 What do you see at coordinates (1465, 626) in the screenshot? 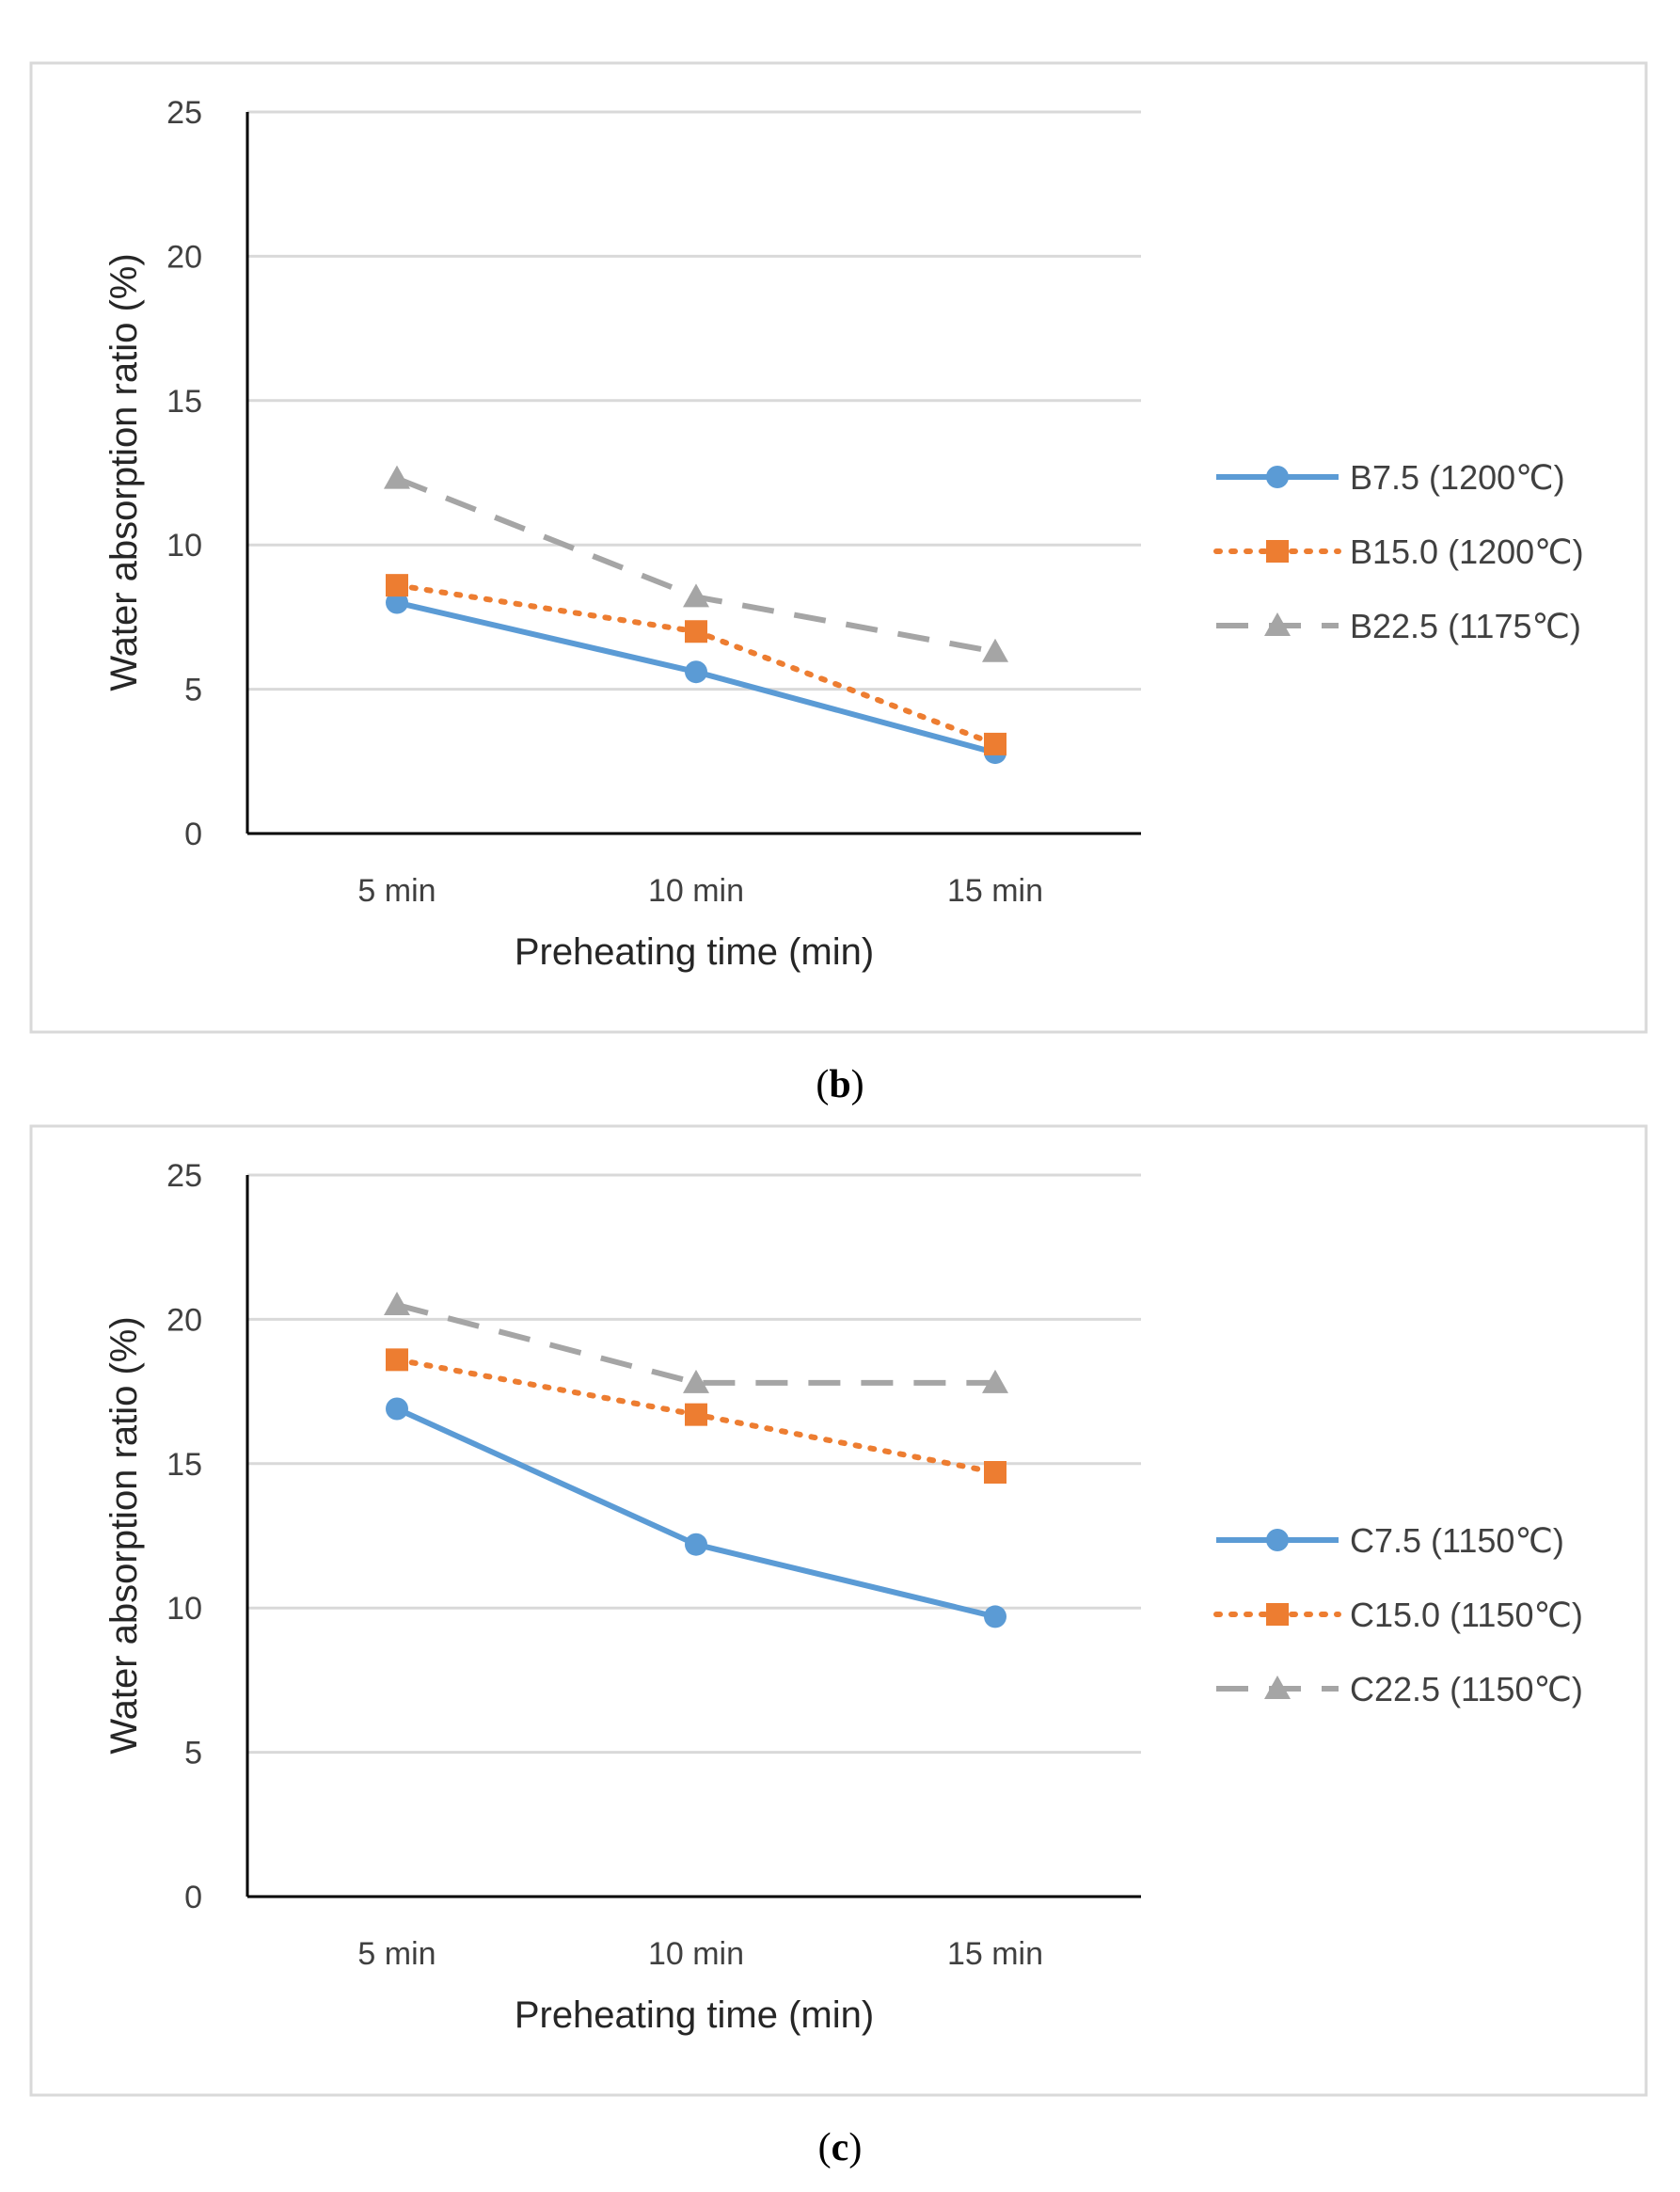
I see `legend-label: B22.5 (1175℃)` at bounding box center [1465, 626].